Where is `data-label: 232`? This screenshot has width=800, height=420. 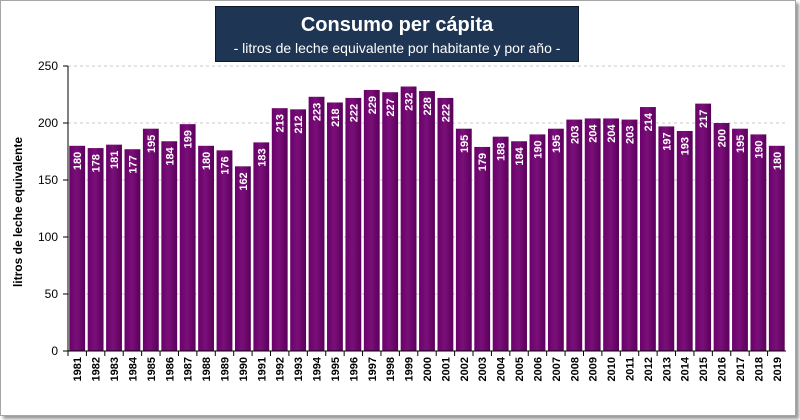 data-label: 232 is located at coordinates (410, 102).